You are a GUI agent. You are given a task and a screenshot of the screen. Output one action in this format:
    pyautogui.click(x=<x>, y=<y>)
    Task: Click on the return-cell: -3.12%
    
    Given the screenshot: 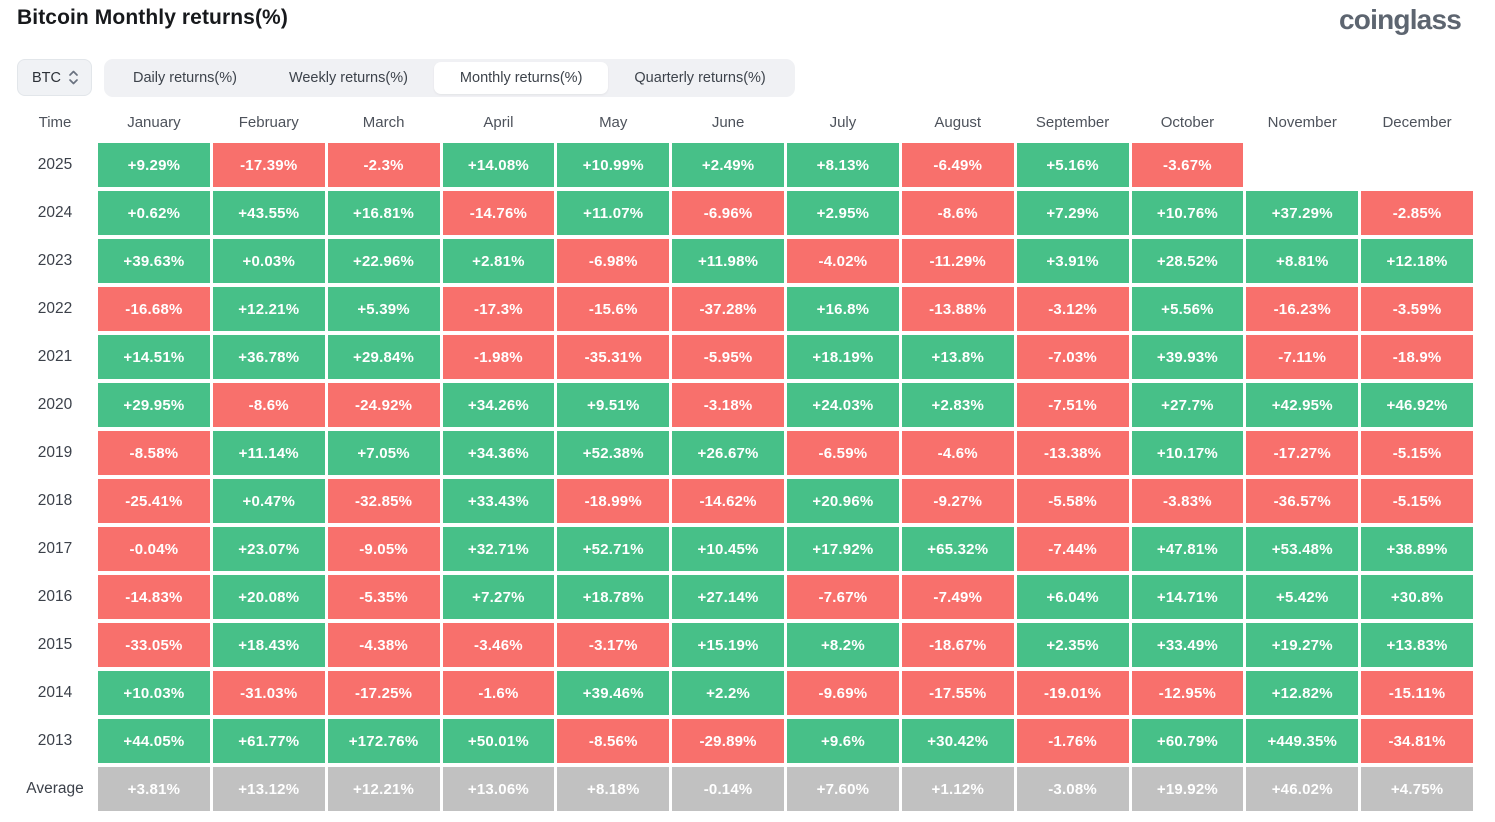 What is the action you would take?
    pyautogui.click(x=1072, y=309)
    